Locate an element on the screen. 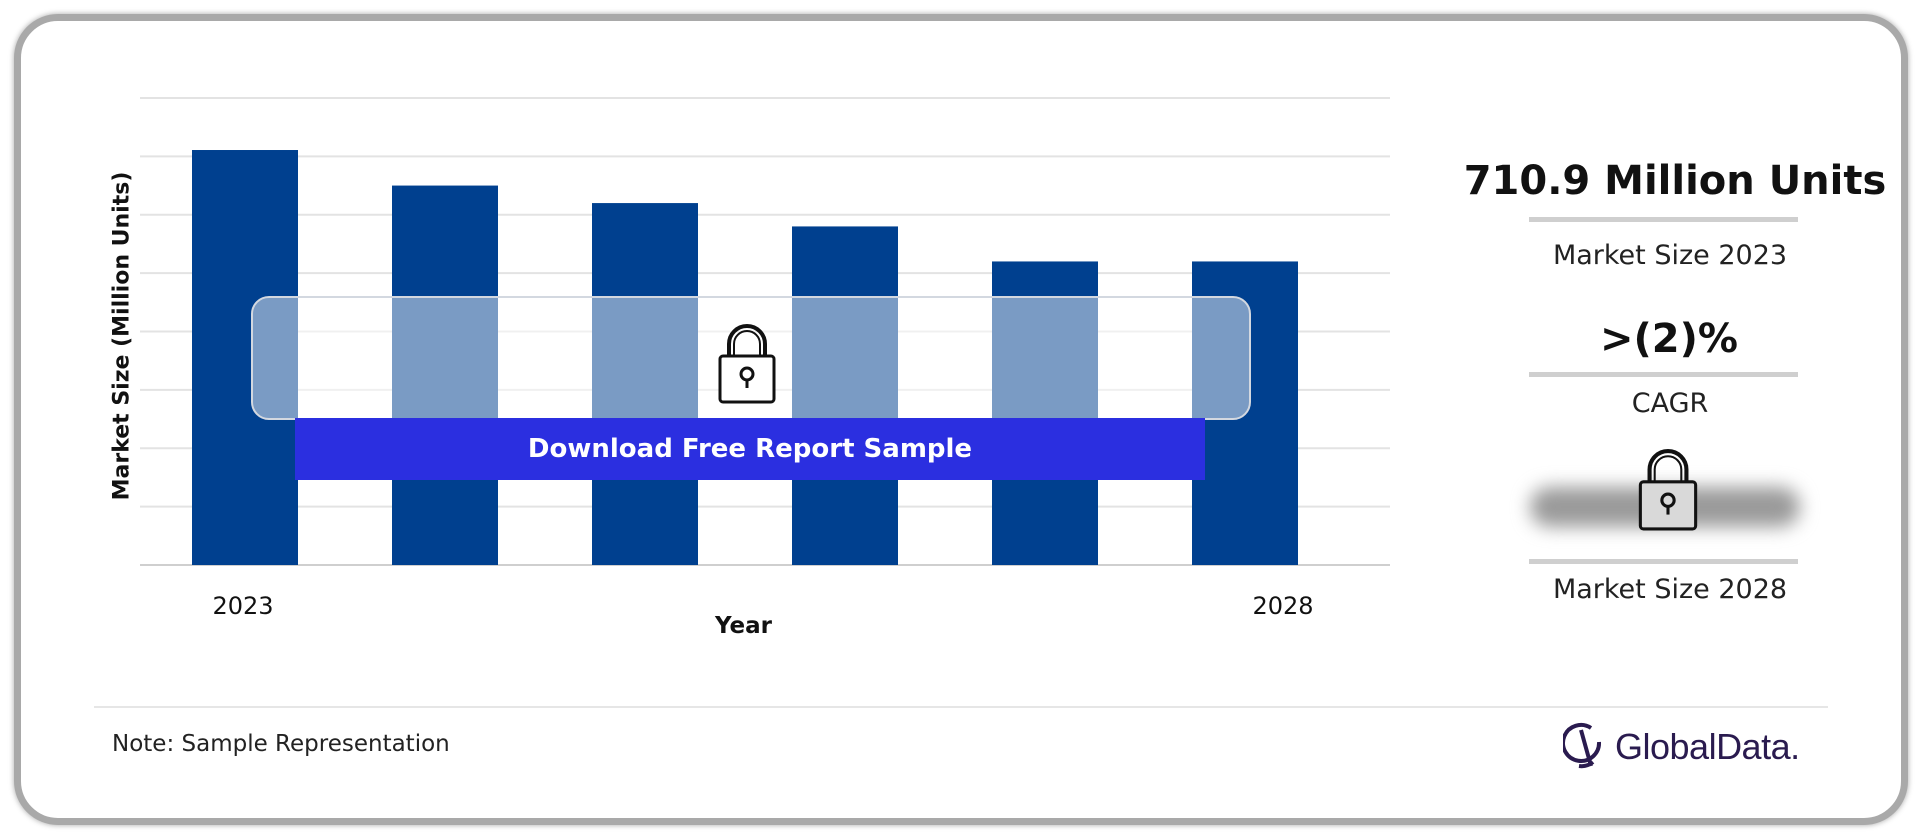 The width and height of the screenshot is (1920, 833). cagr-value: >(2)% is located at coordinates (1669, 339).